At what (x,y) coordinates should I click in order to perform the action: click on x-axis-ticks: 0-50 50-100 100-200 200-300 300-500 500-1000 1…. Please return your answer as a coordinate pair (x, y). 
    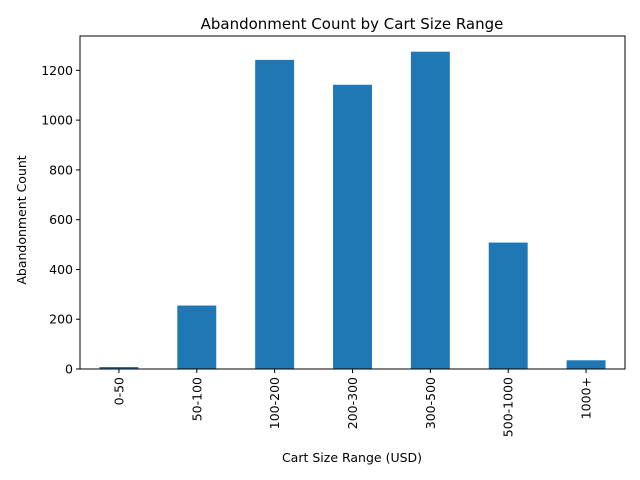
    Looking at the image, I should click on (352, 403).